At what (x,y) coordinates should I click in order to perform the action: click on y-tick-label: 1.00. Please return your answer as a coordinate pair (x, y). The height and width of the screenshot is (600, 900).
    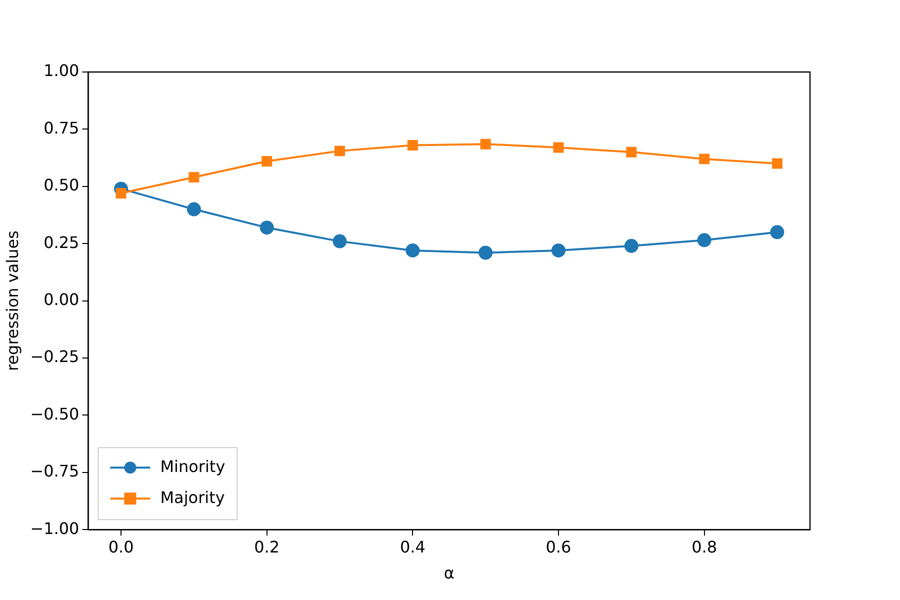
    Looking at the image, I should click on (62, 70).